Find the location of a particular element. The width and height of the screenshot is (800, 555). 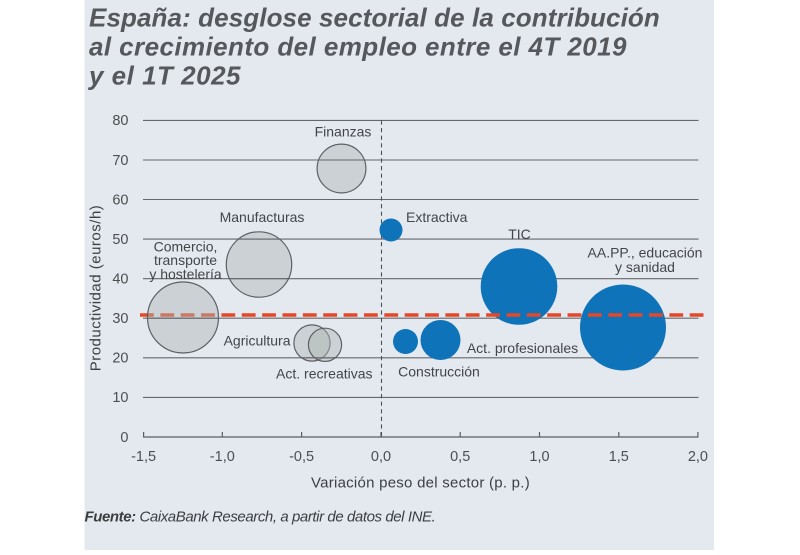

svg-text: Finanzas is located at coordinates (343, 132).